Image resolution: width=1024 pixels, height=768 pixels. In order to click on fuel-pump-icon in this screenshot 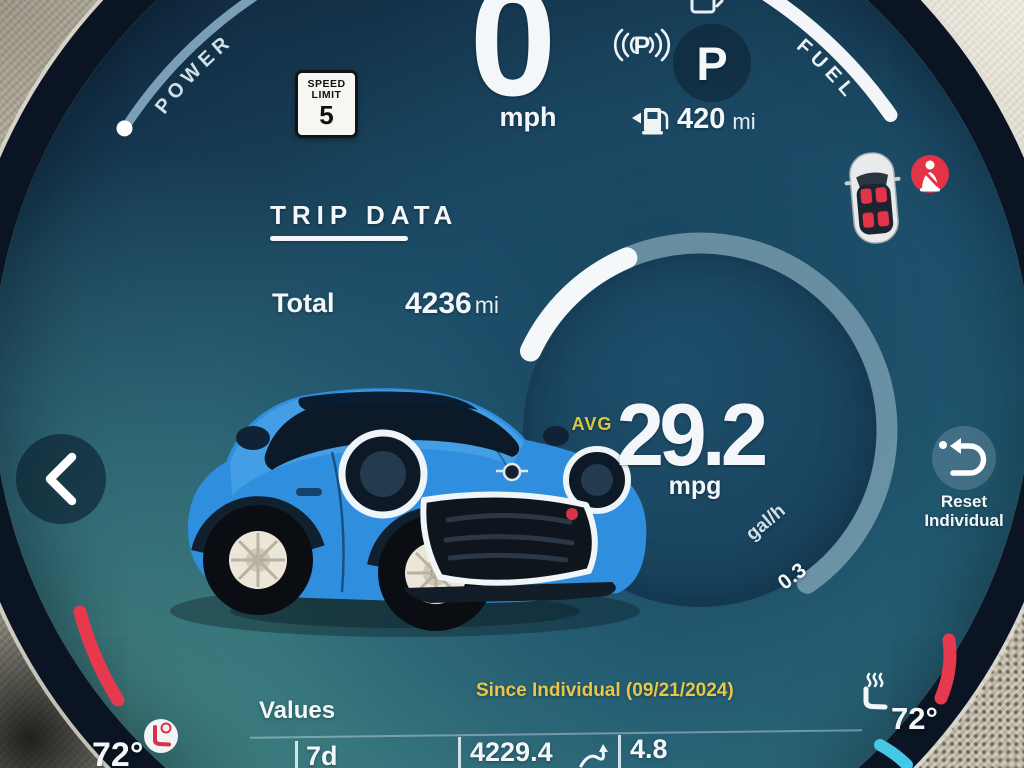, I will do `click(650, 120)`.